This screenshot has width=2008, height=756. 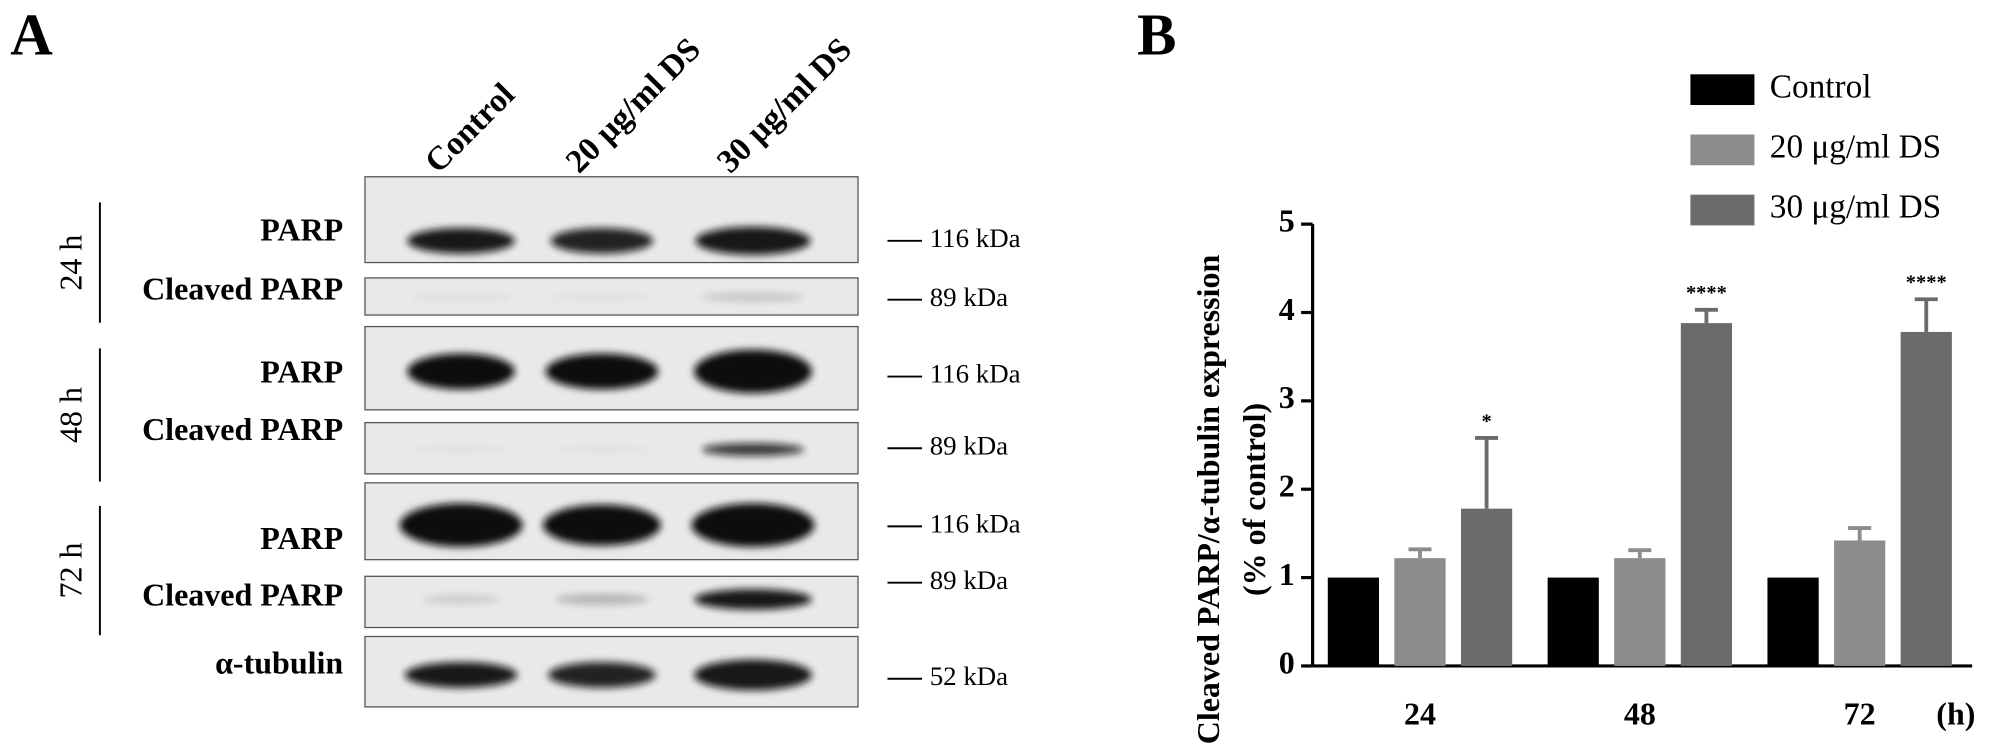 What do you see at coordinates (1287, 220) in the screenshot?
I see `y-tick-label: 5` at bounding box center [1287, 220].